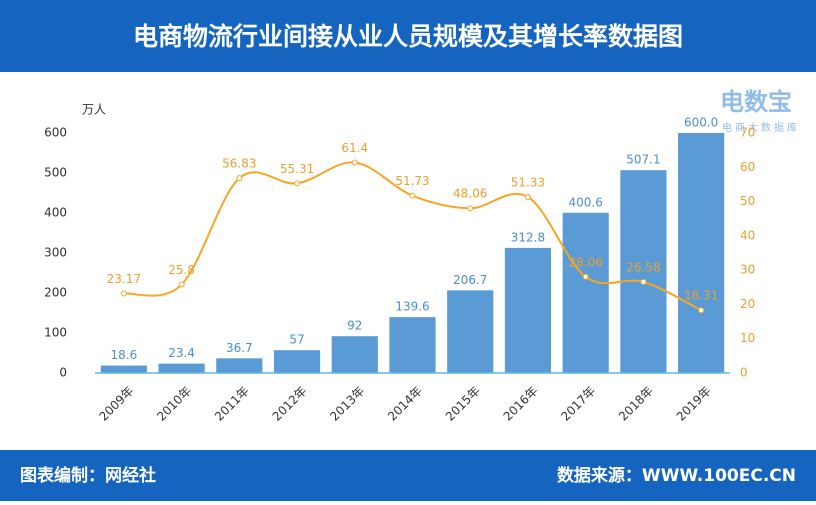 The height and width of the screenshot is (505, 816). I want to click on line-value-label: 28.06, so click(586, 262).